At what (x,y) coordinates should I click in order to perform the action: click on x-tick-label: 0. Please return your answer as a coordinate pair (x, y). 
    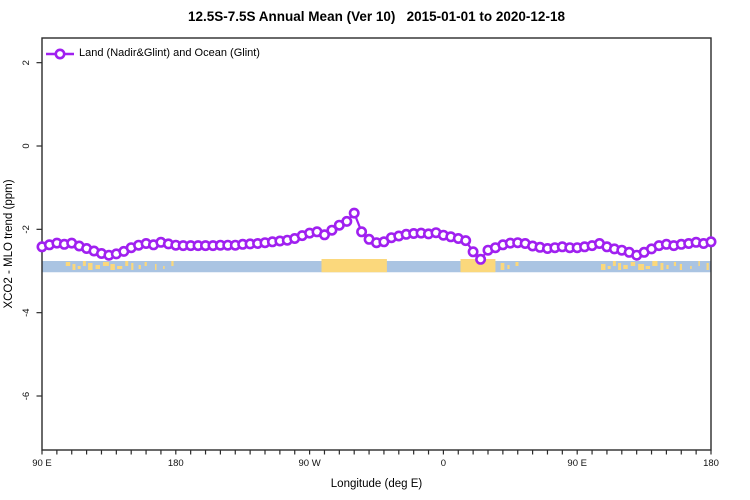
    Looking at the image, I should click on (443, 463).